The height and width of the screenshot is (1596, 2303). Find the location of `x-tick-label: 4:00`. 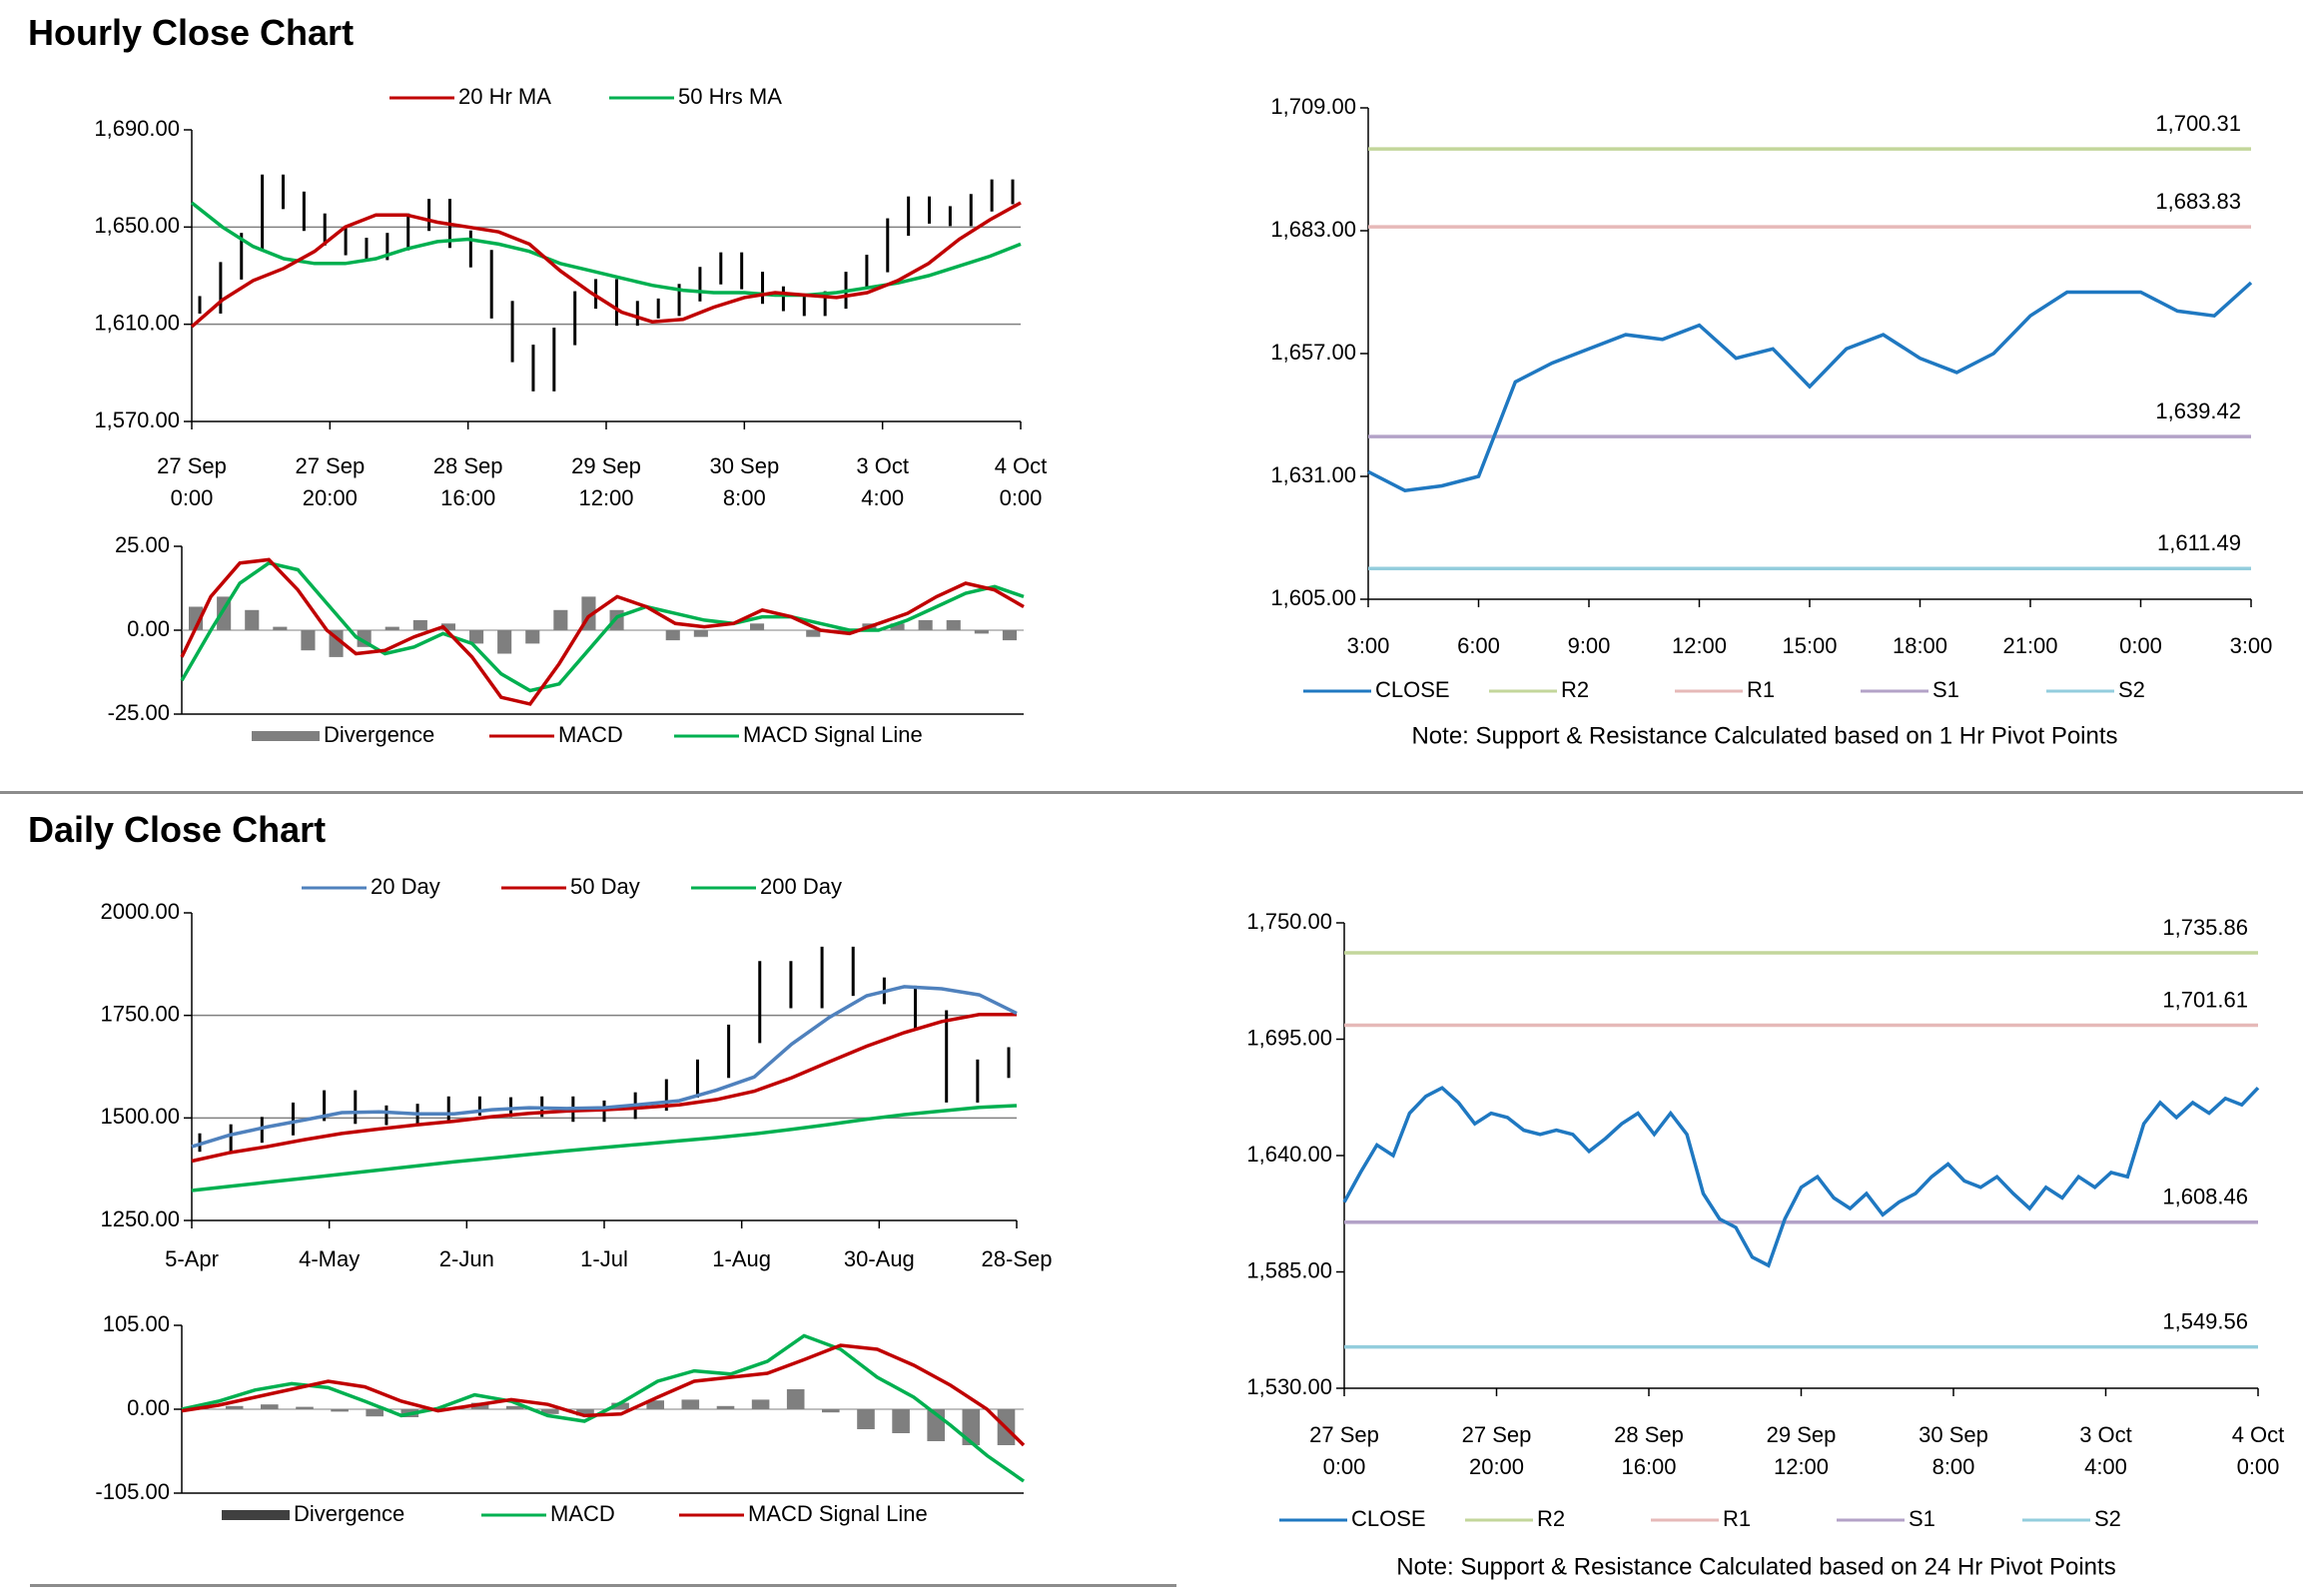

x-tick-label: 4:00 is located at coordinates (2105, 1466).